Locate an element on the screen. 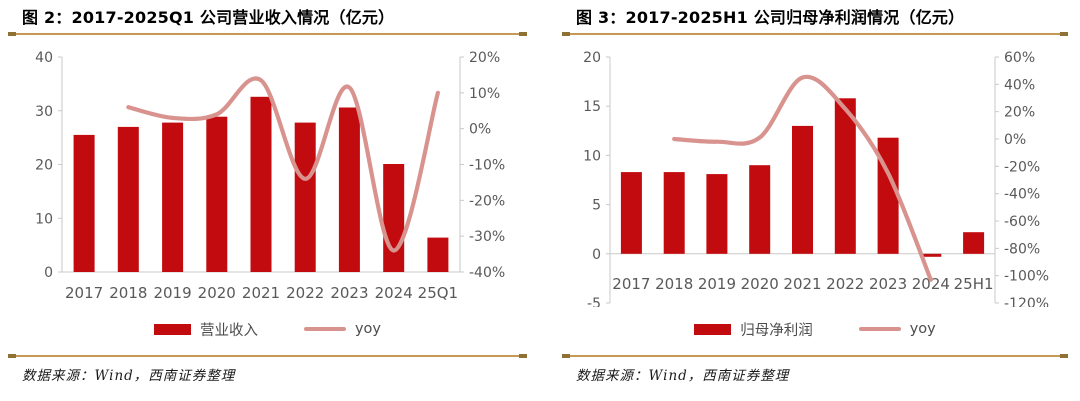 The image size is (1080, 401). right-axis-tick-label: -100% is located at coordinates (1026, 277).